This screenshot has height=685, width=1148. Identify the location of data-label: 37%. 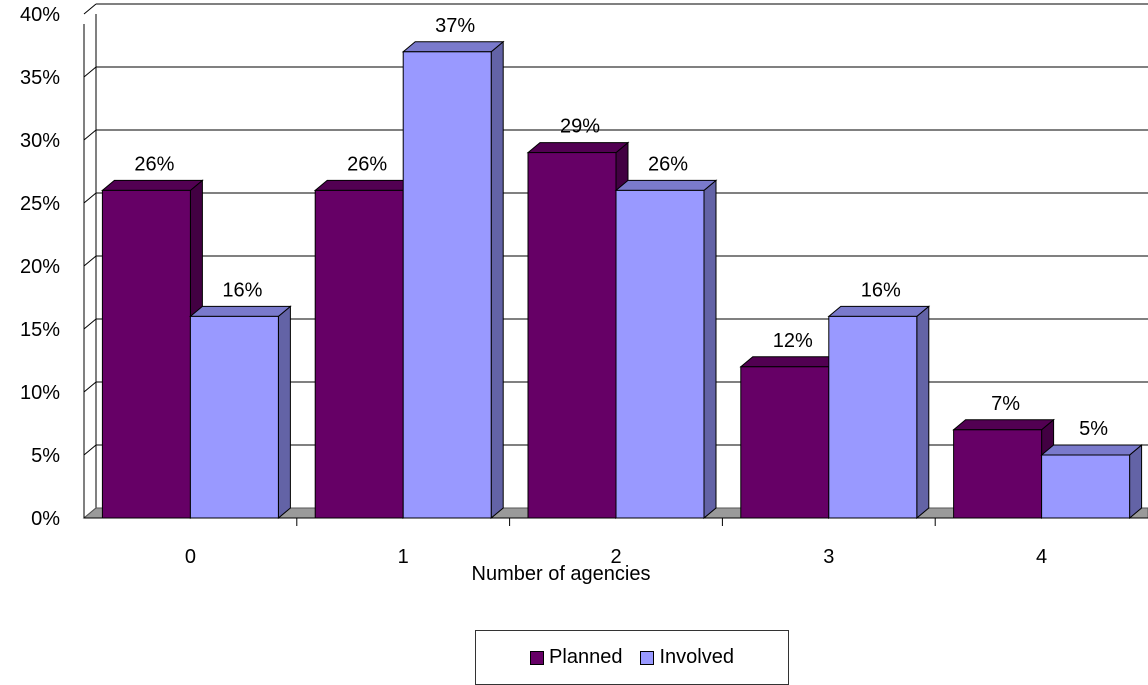
(455, 26).